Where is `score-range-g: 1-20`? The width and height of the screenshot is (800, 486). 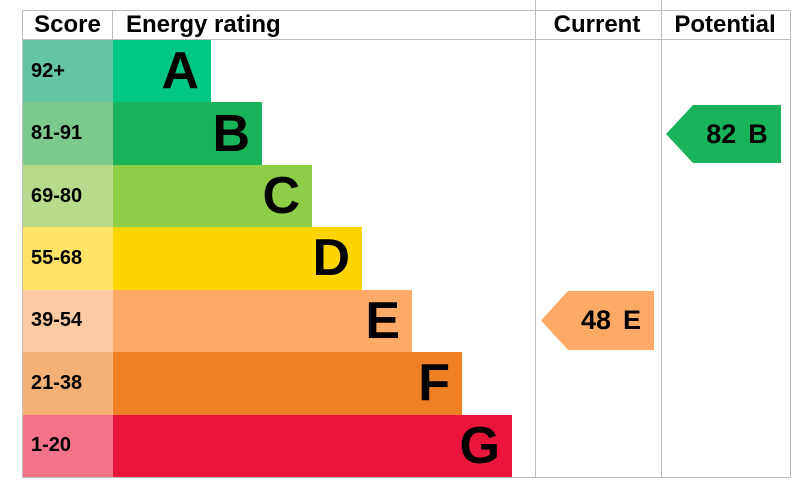 score-range-g: 1-20 is located at coordinates (68, 445).